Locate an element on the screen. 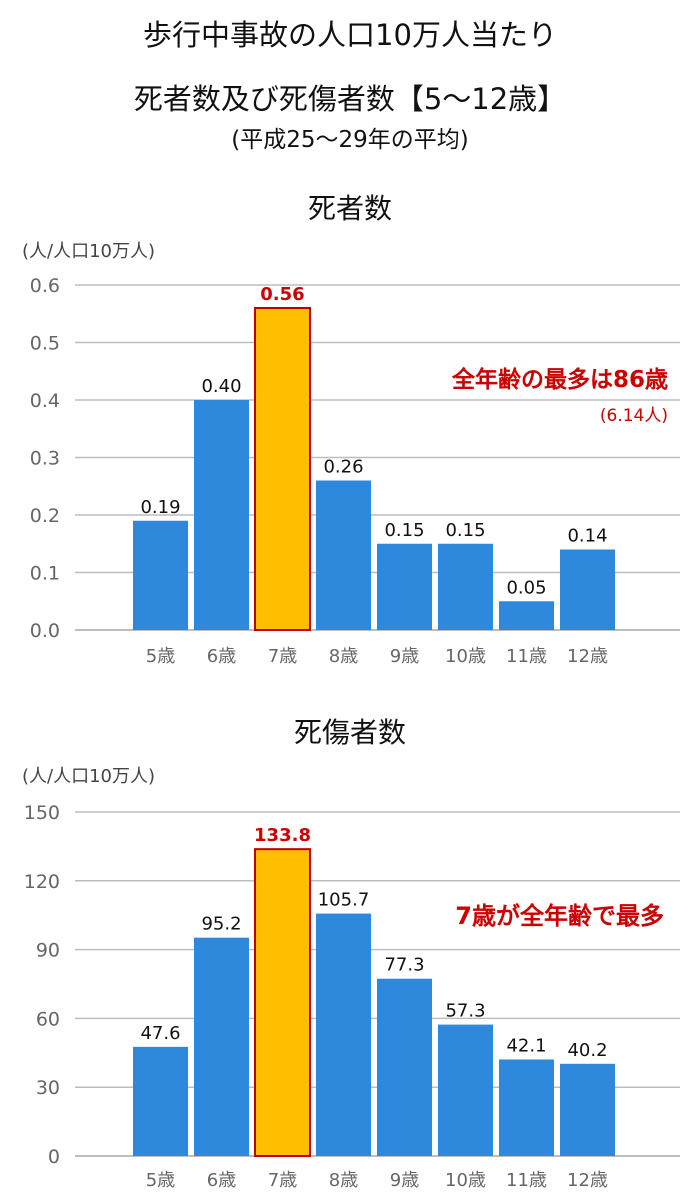  chart2-y-tick-label: 120 is located at coordinates (42, 882).